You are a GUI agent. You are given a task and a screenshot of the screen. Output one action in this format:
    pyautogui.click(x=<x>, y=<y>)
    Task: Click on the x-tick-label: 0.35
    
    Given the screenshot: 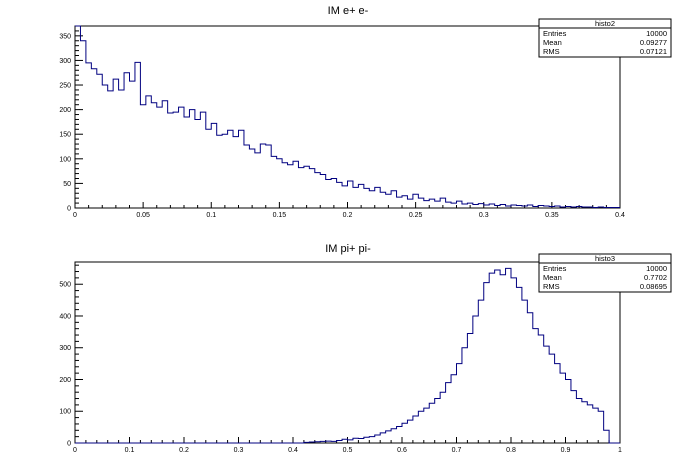 What is the action you would take?
    pyautogui.click(x=552, y=215)
    